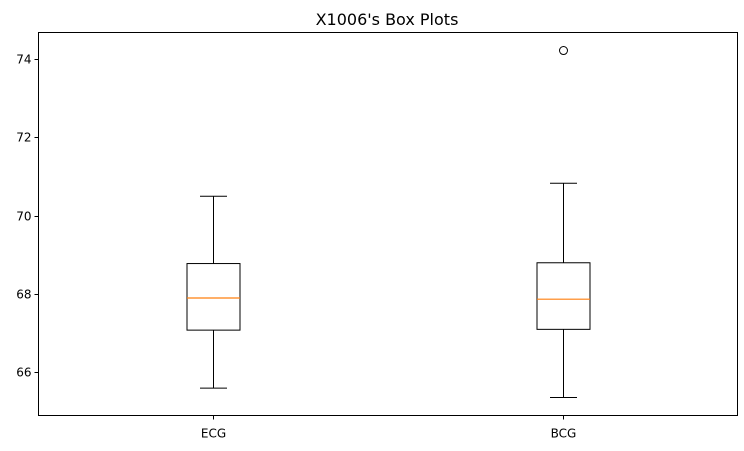  Describe the element at coordinates (23, 373) in the screenshot. I see `y-tick-label: 66` at that location.